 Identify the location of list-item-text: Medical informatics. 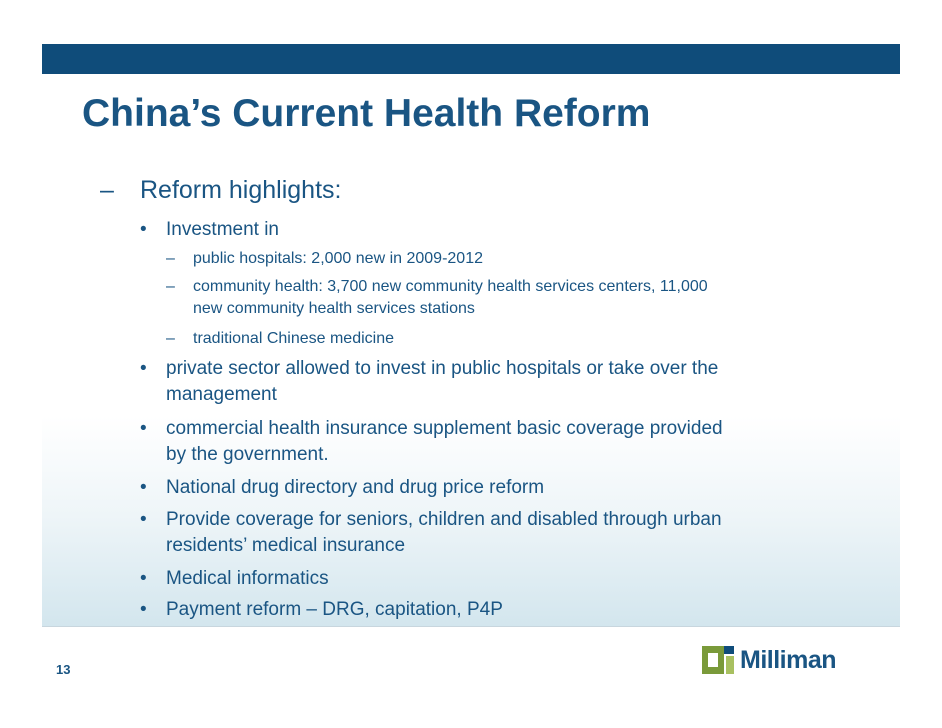
(247, 578).